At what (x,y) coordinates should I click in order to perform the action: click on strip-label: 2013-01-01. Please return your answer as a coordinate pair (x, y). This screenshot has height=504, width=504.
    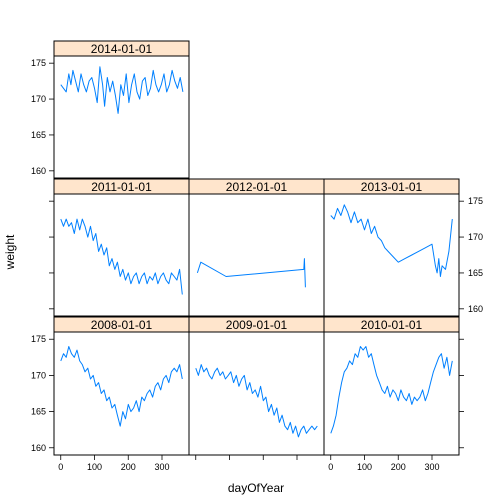
    Looking at the image, I should click on (392, 187).